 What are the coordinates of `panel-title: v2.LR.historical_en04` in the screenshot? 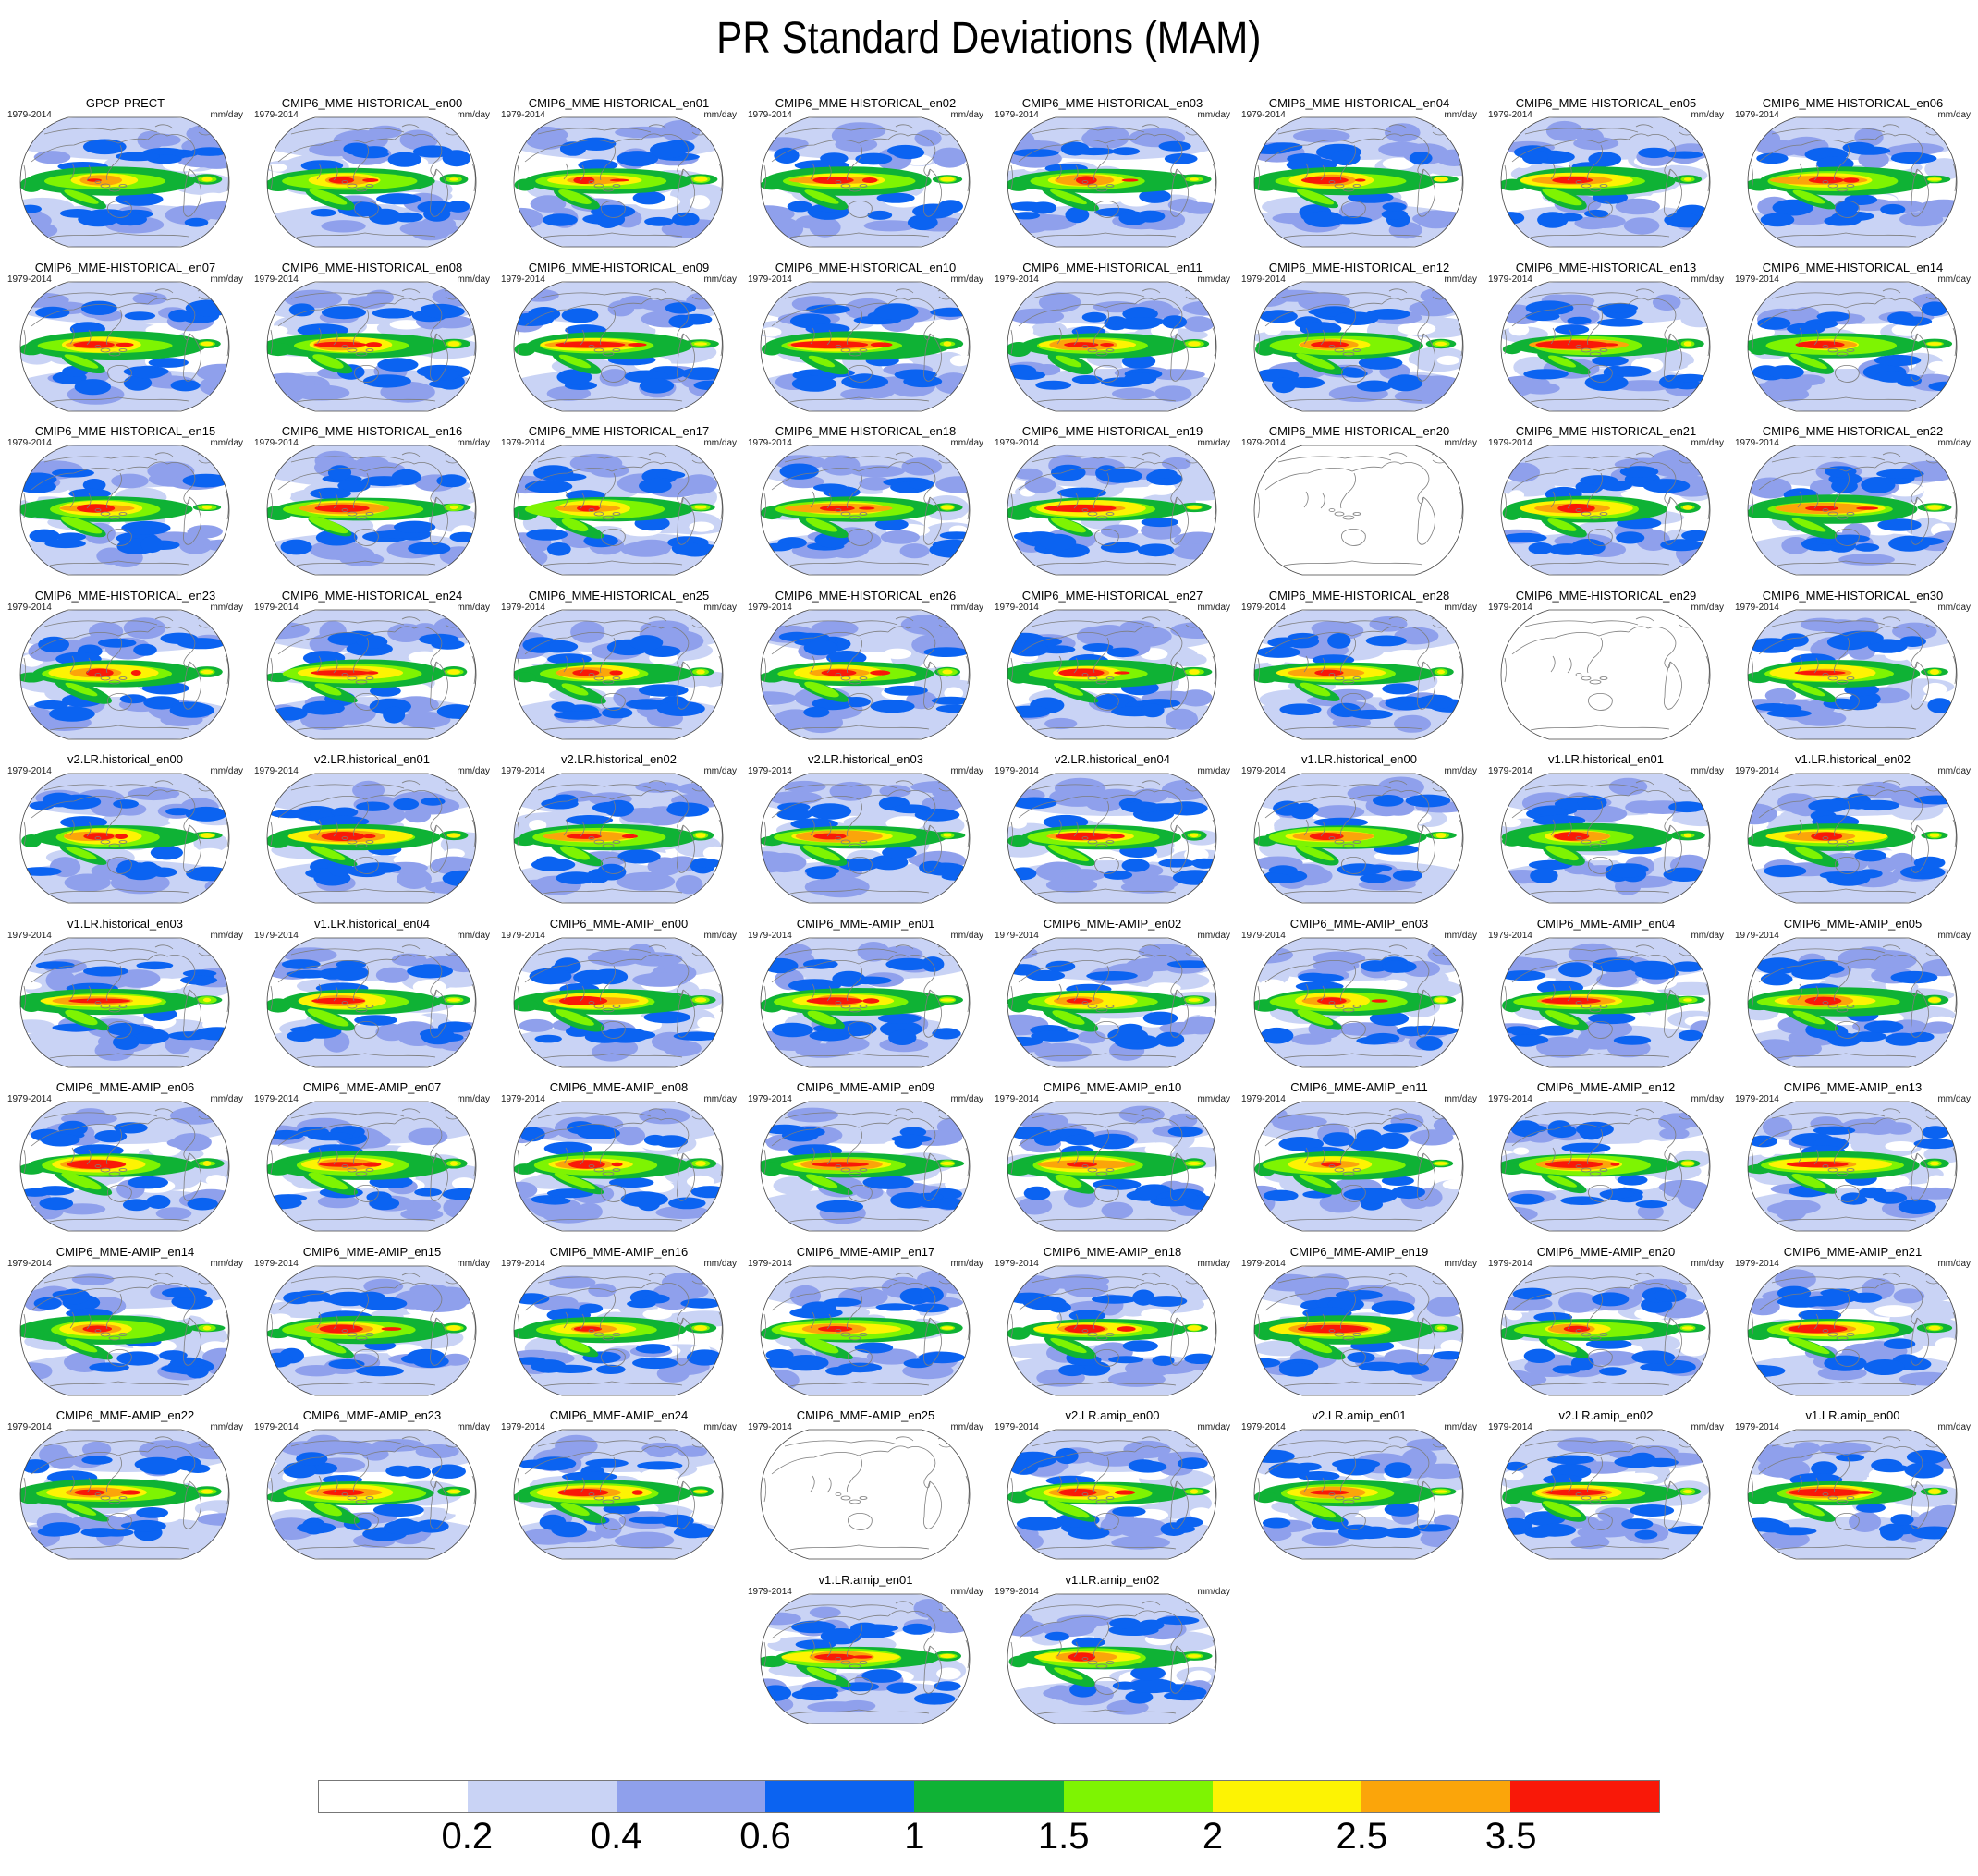 It's located at (1112, 759).